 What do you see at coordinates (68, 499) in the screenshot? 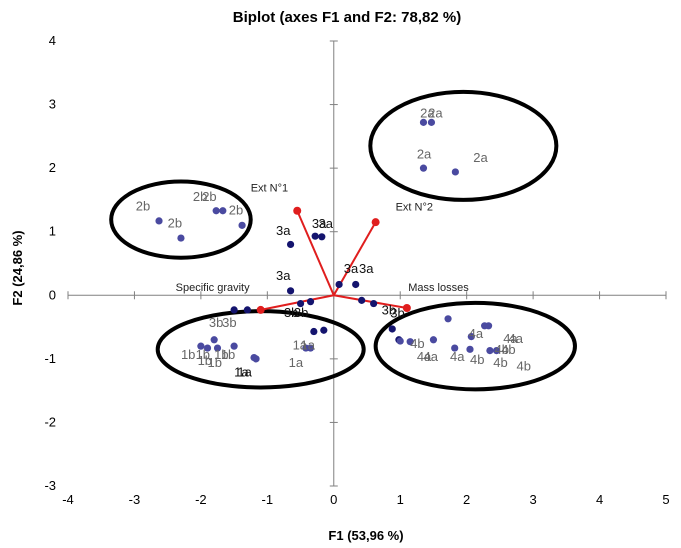
I see `x-tick-label: -4` at bounding box center [68, 499].